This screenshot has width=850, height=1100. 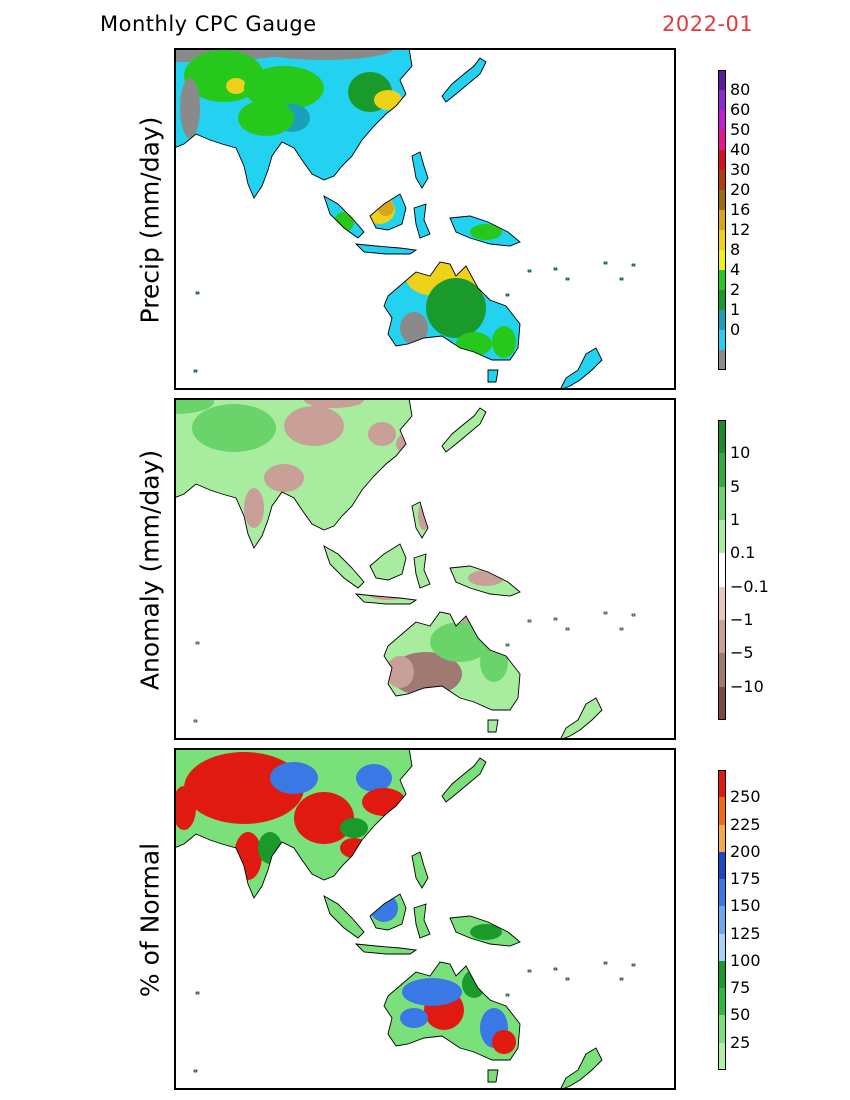 What do you see at coordinates (208, 24) in the screenshot?
I see `map-title: Monthly CPC Gauge` at bounding box center [208, 24].